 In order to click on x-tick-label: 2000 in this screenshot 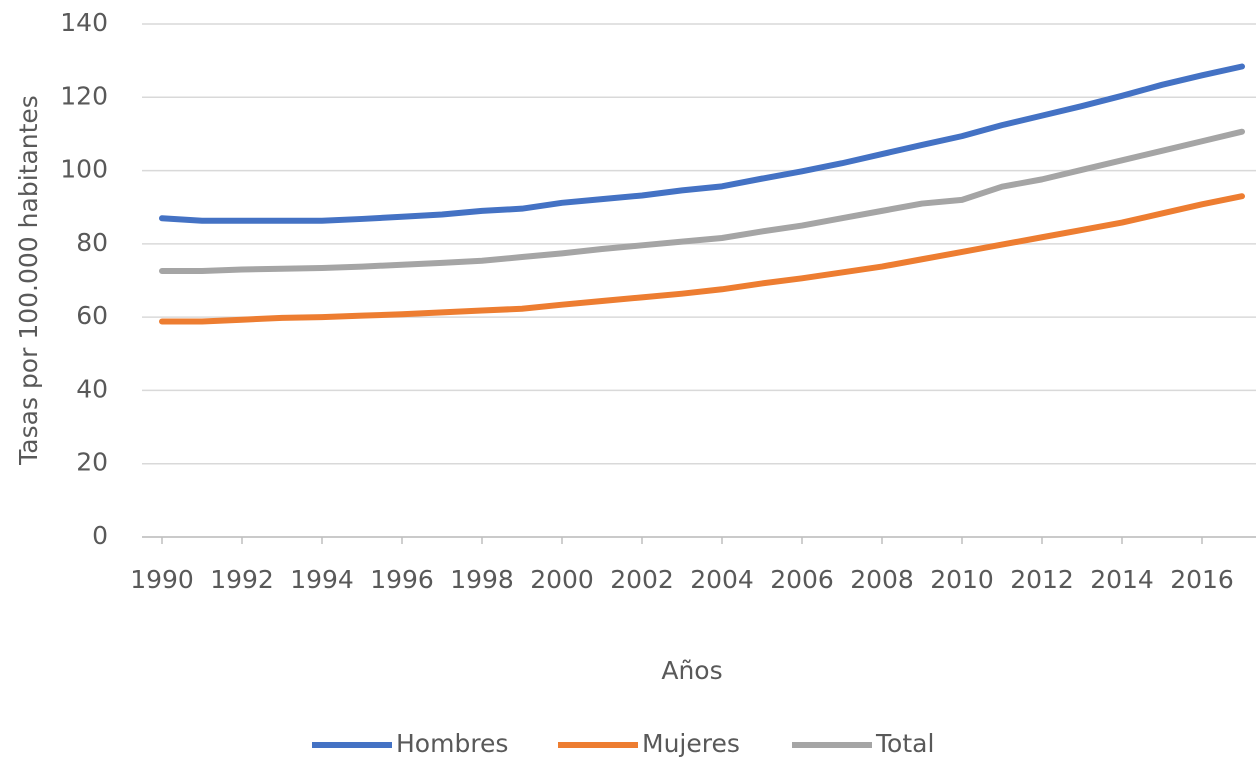, I will do `click(562, 579)`.